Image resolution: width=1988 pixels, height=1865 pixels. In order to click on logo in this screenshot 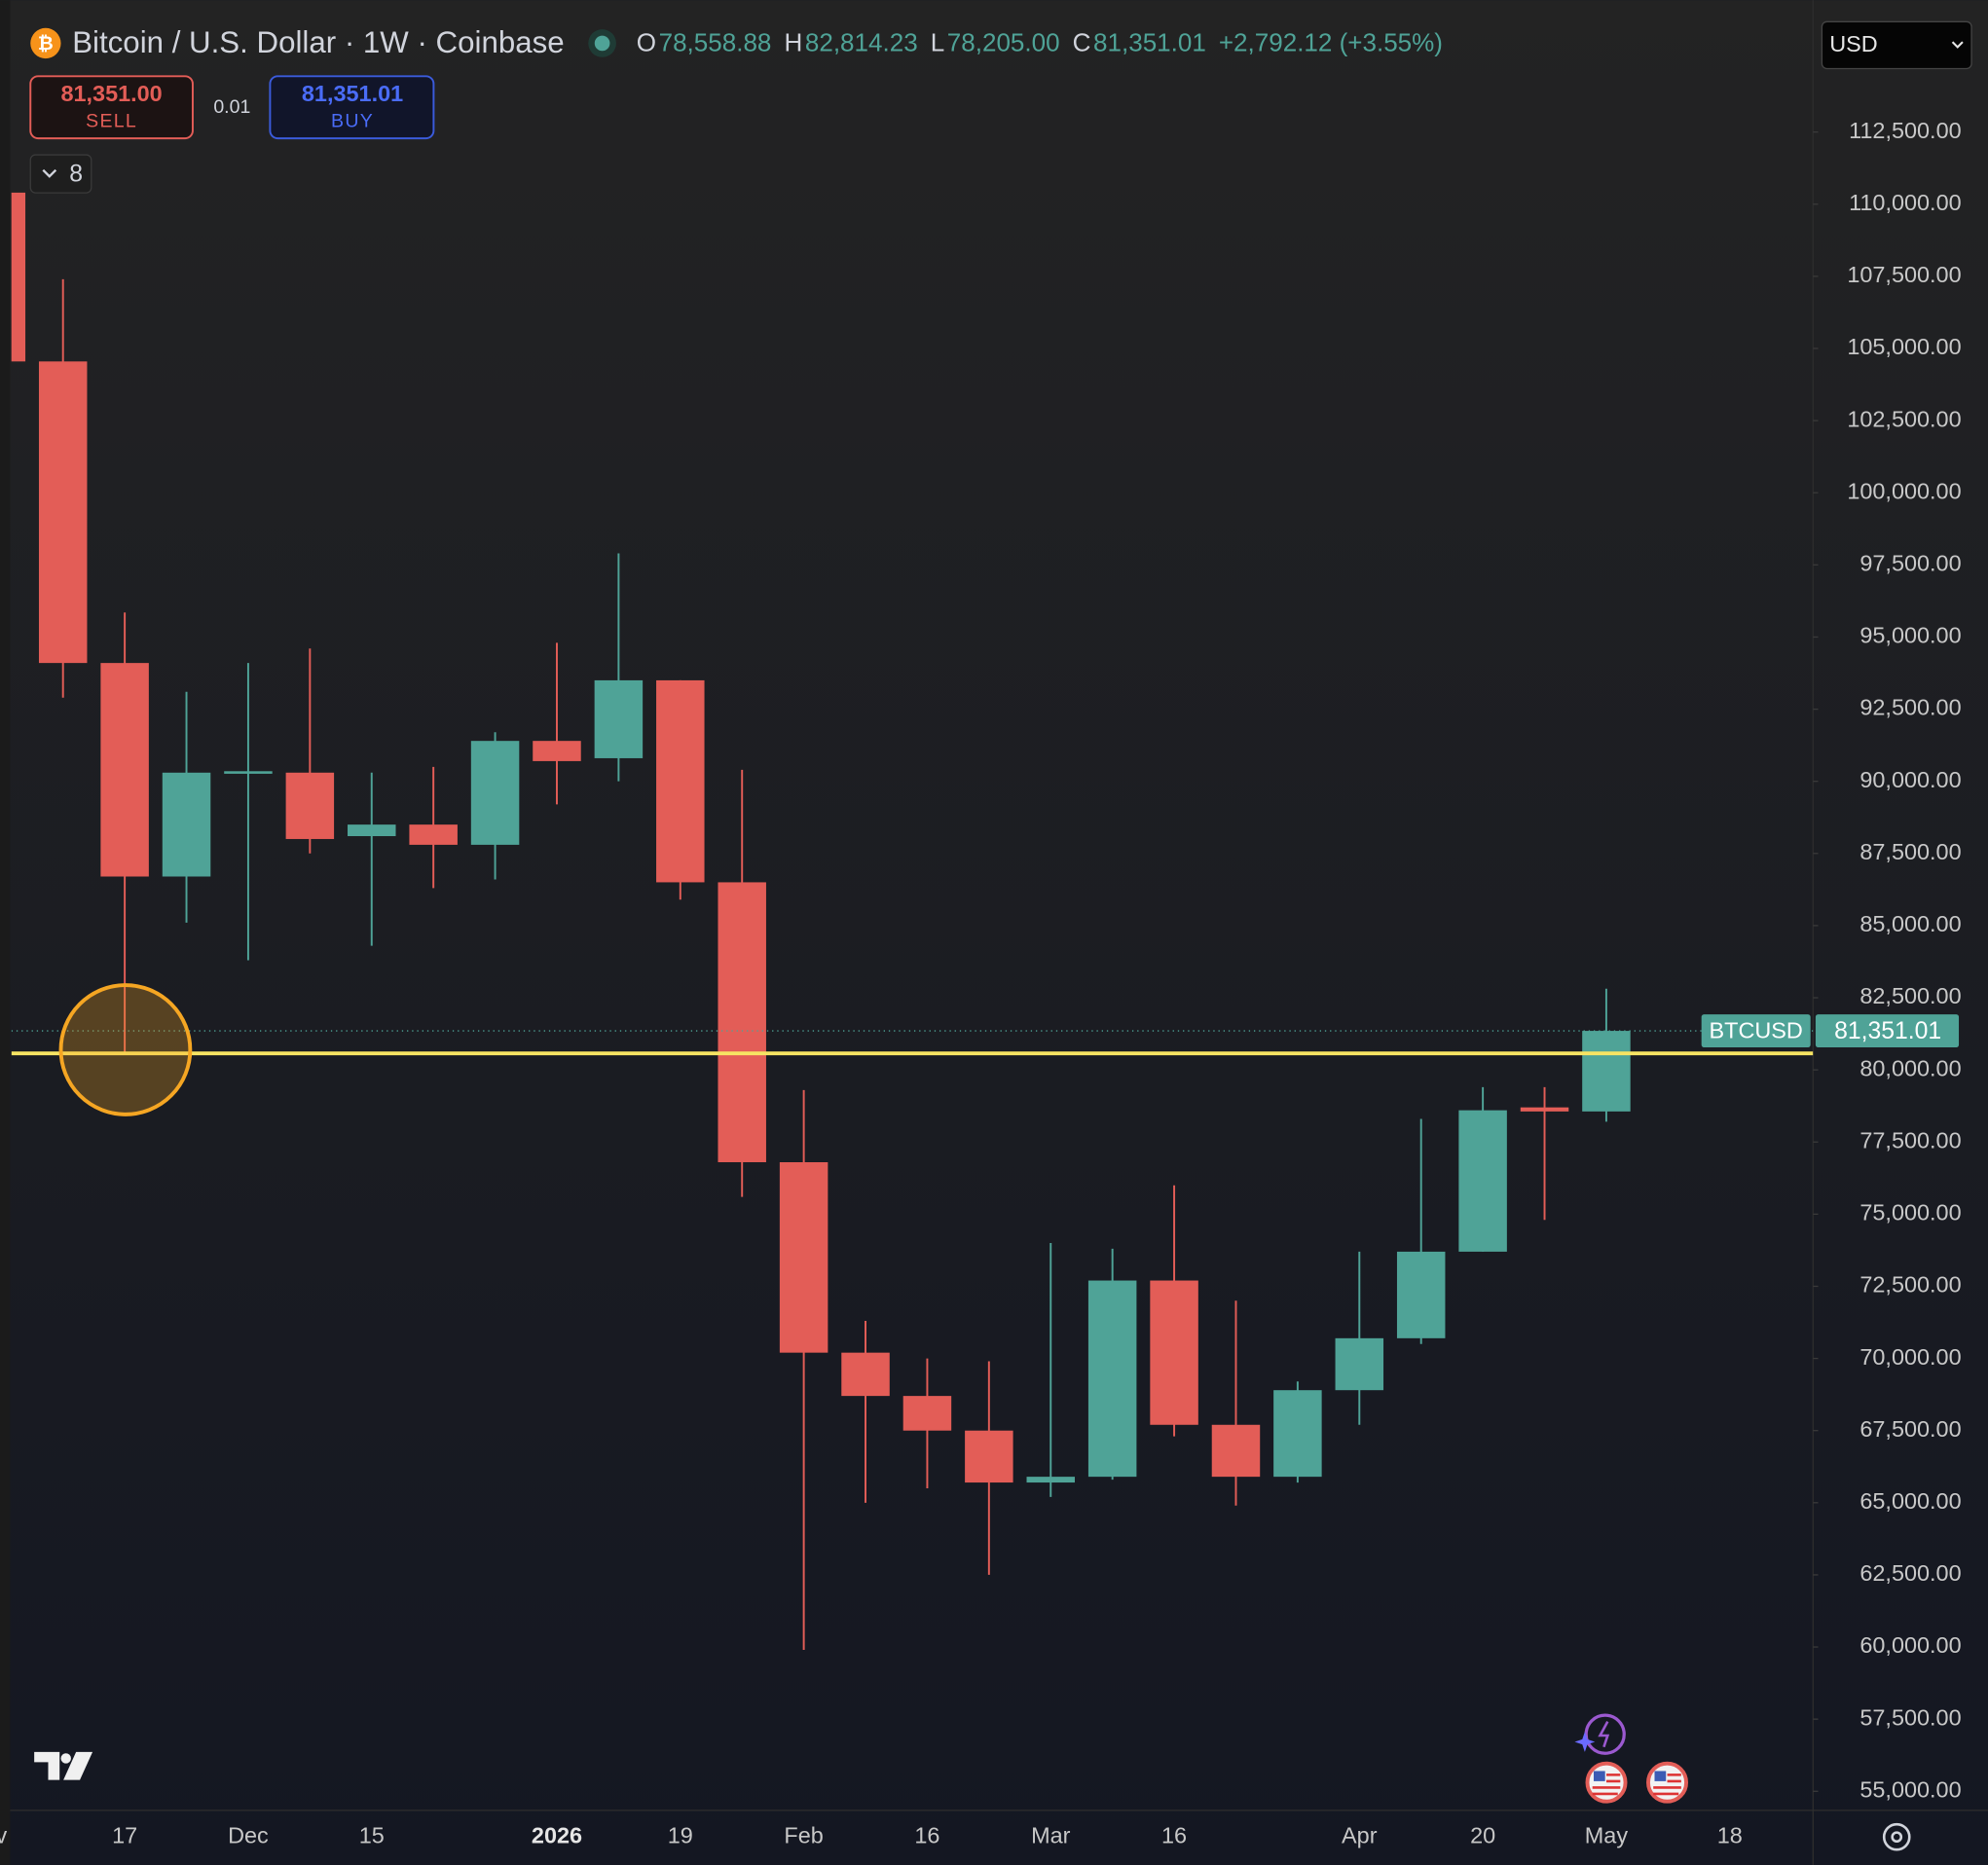, I will do `click(63, 1765)`.